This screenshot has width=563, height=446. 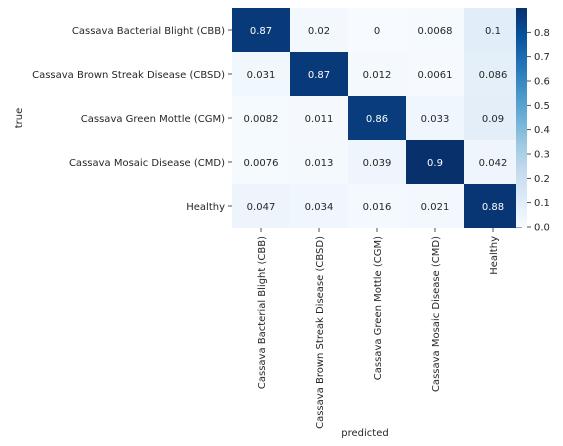 I want to click on cell-value-label: 0.9, so click(x=435, y=163).